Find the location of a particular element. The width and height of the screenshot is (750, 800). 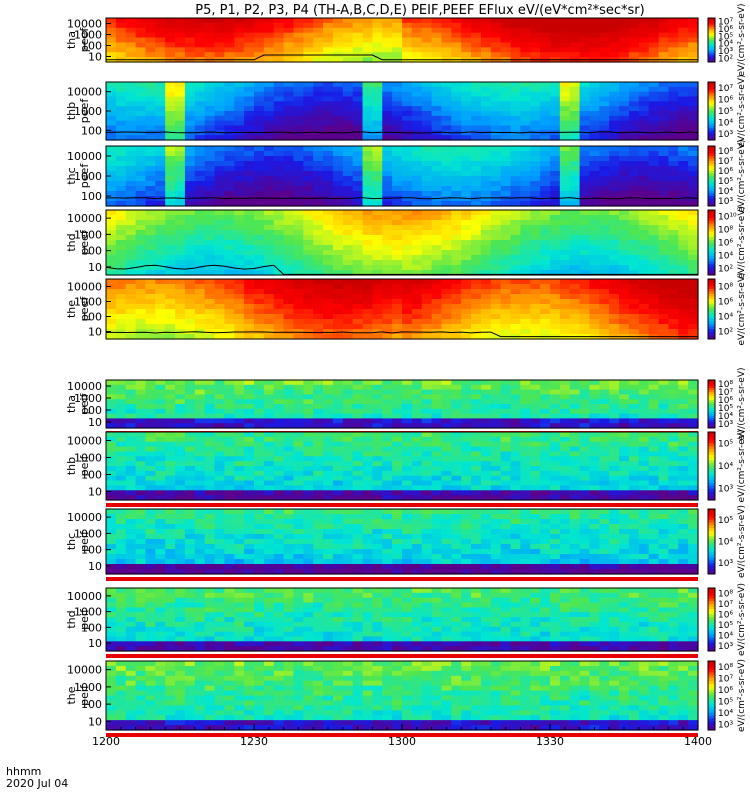

colorbar-tick-label: 10⁶ is located at coordinates (725, 244).